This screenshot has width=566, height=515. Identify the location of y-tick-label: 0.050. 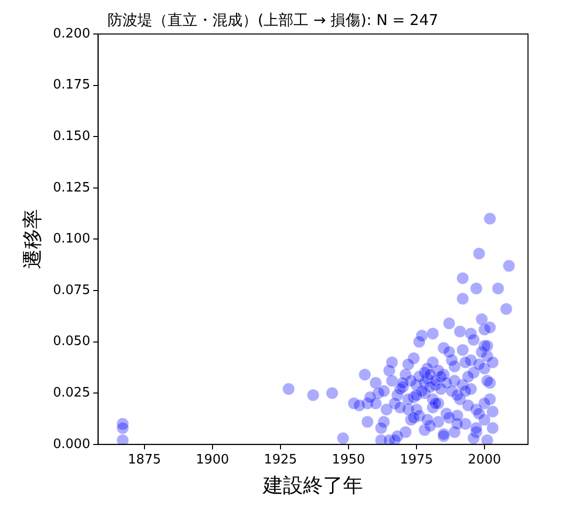
(71, 342).